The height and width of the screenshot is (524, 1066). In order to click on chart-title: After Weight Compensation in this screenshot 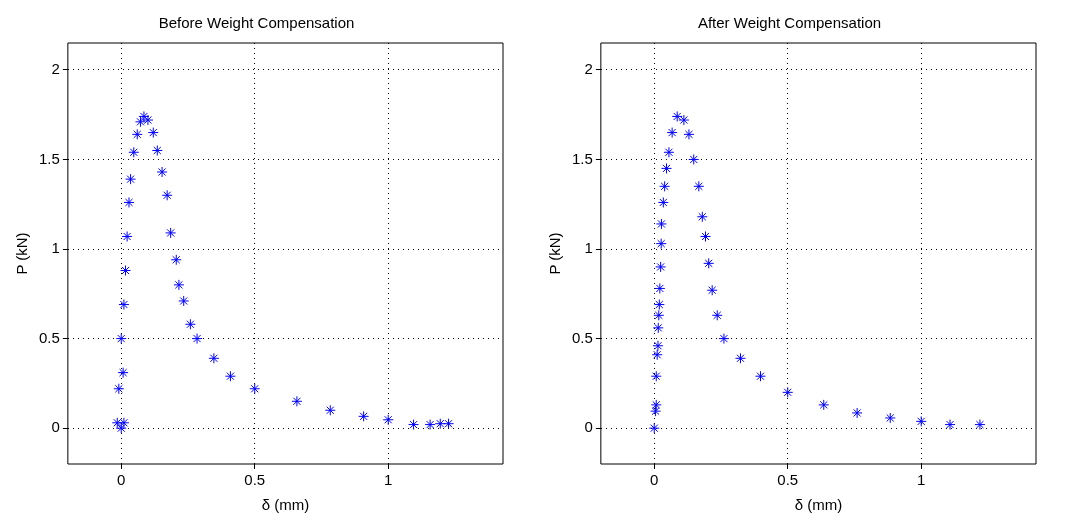, I will do `click(789, 23)`.